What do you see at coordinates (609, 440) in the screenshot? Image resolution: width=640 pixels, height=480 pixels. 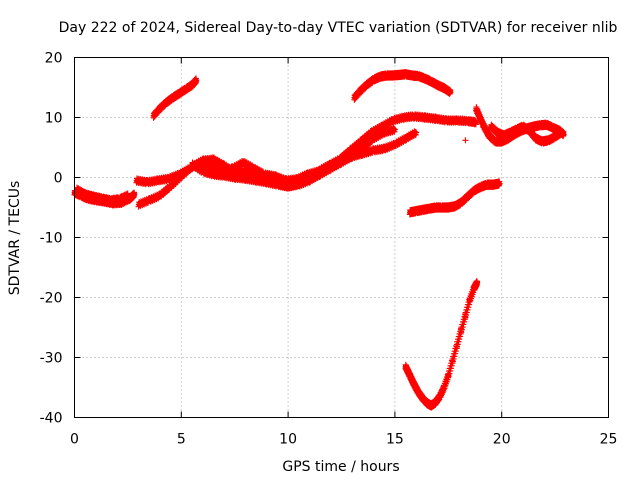 I see `x-tick-label: 25` at bounding box center [609, 440].